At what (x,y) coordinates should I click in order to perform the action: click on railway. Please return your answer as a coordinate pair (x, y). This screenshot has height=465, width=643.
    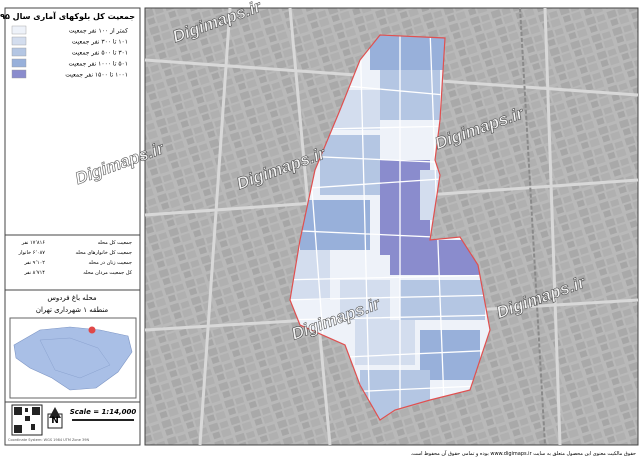
    Looking at the image, I should click on (532, 226).